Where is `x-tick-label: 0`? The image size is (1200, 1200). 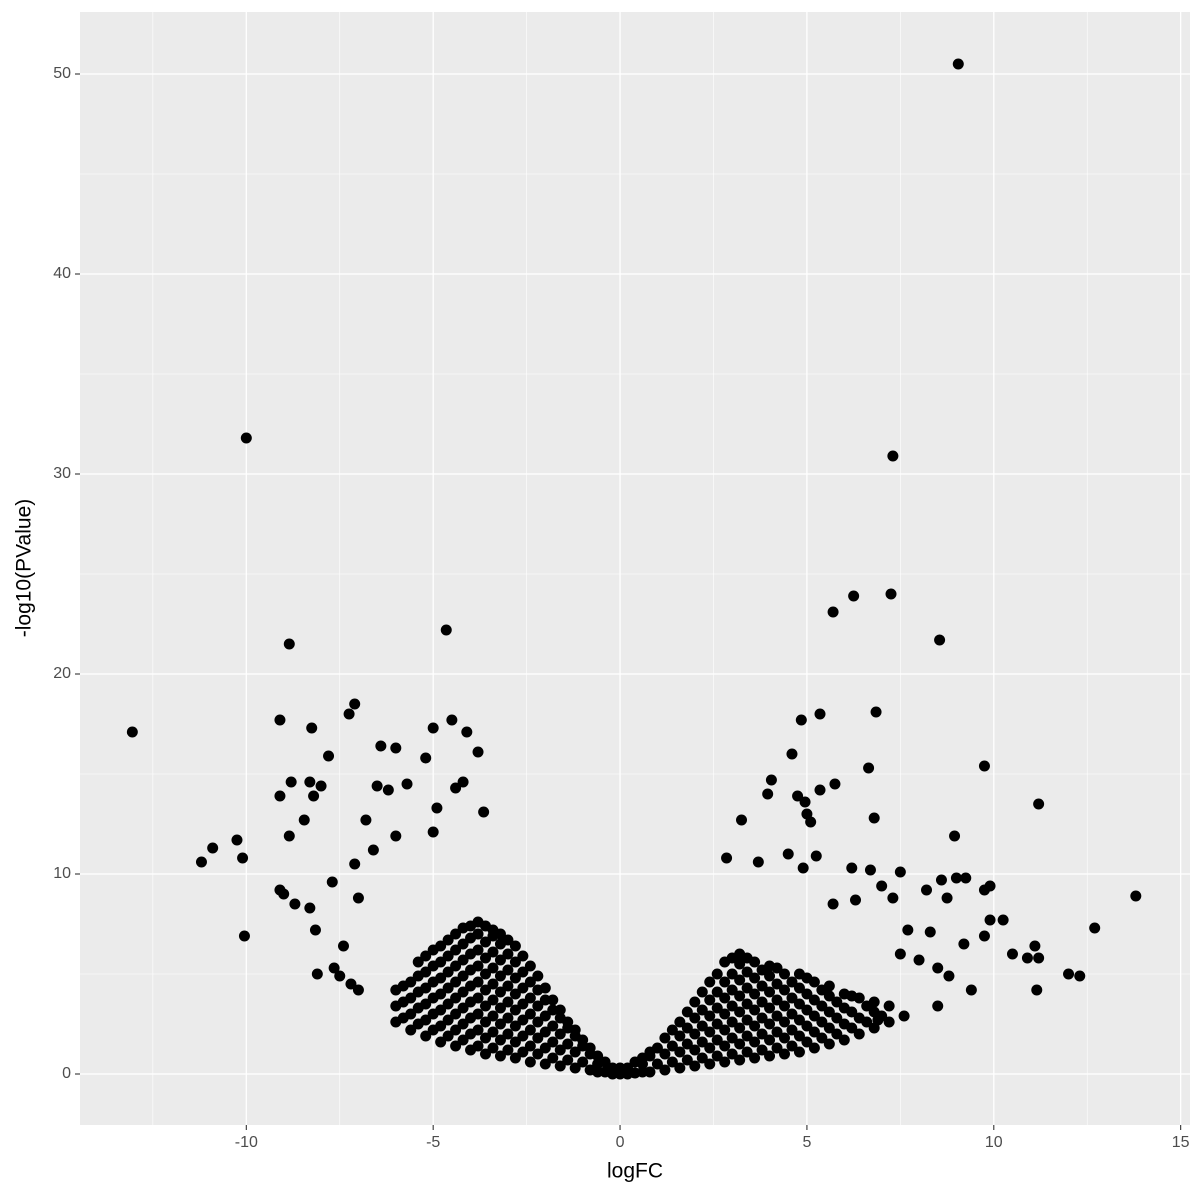
x-tick-label: 0 is located at coordinates (620, 1142).